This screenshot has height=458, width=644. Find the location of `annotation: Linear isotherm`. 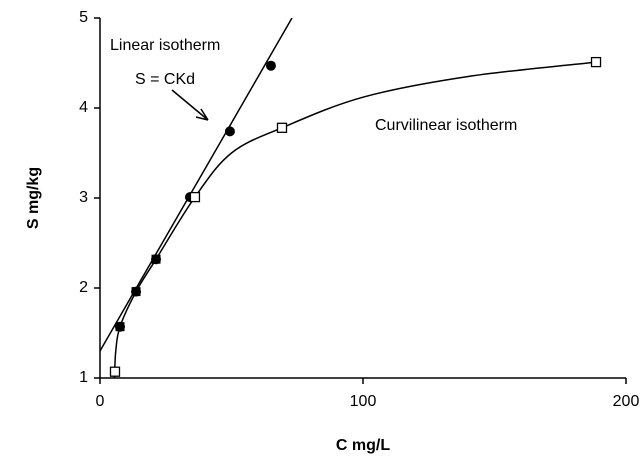

annotation: Linear isotherm is located at coordinates (165, 45).